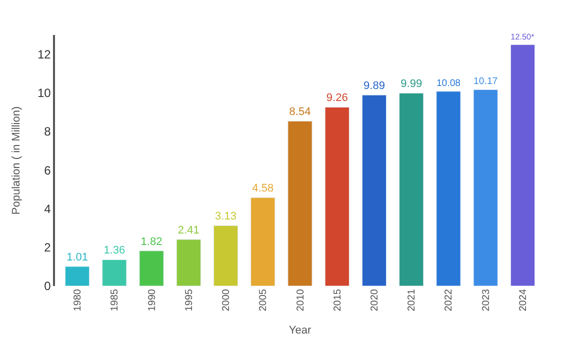  Describe the element at coordinates (448, 83) in the screenshot. I see `data-label: 10.08` at that location.